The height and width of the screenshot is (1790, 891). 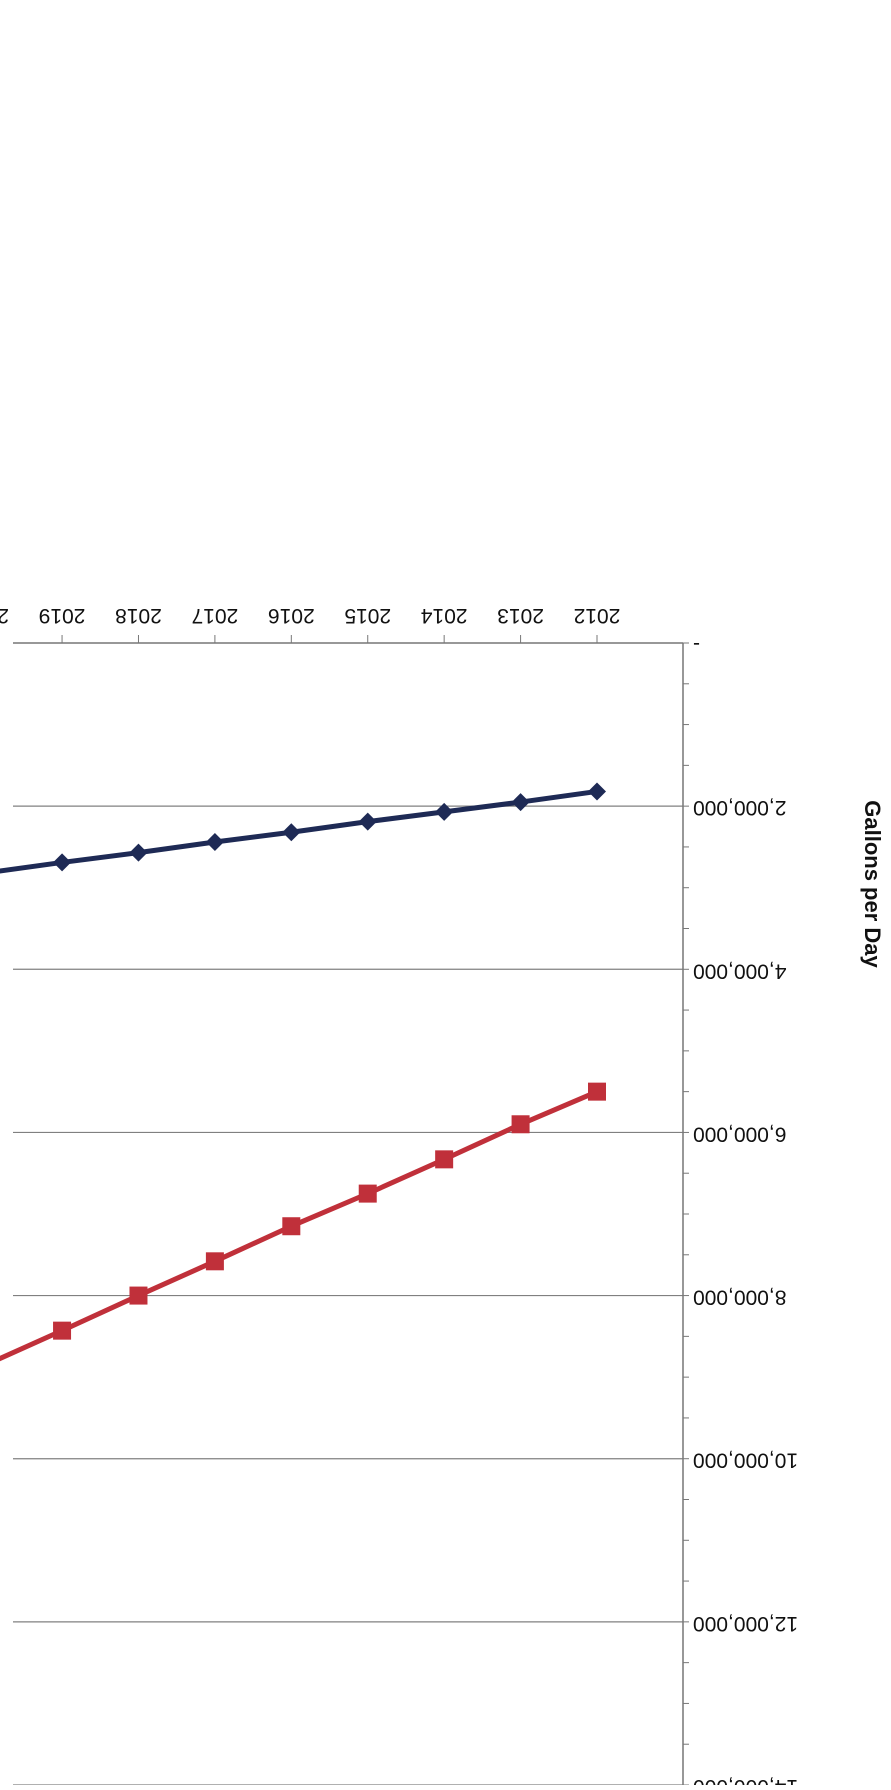 I want to click on x-tick-label: 2014, so click(x=443, y=615).